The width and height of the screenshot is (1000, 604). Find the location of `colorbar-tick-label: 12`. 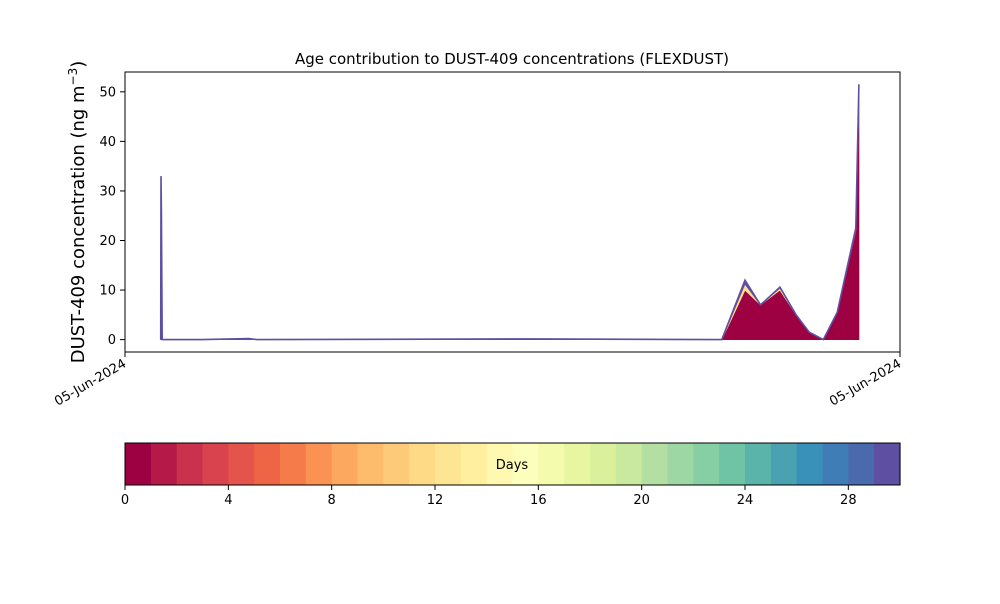

colorbar-tick-label: 12 is located at coordinates (435, 500).